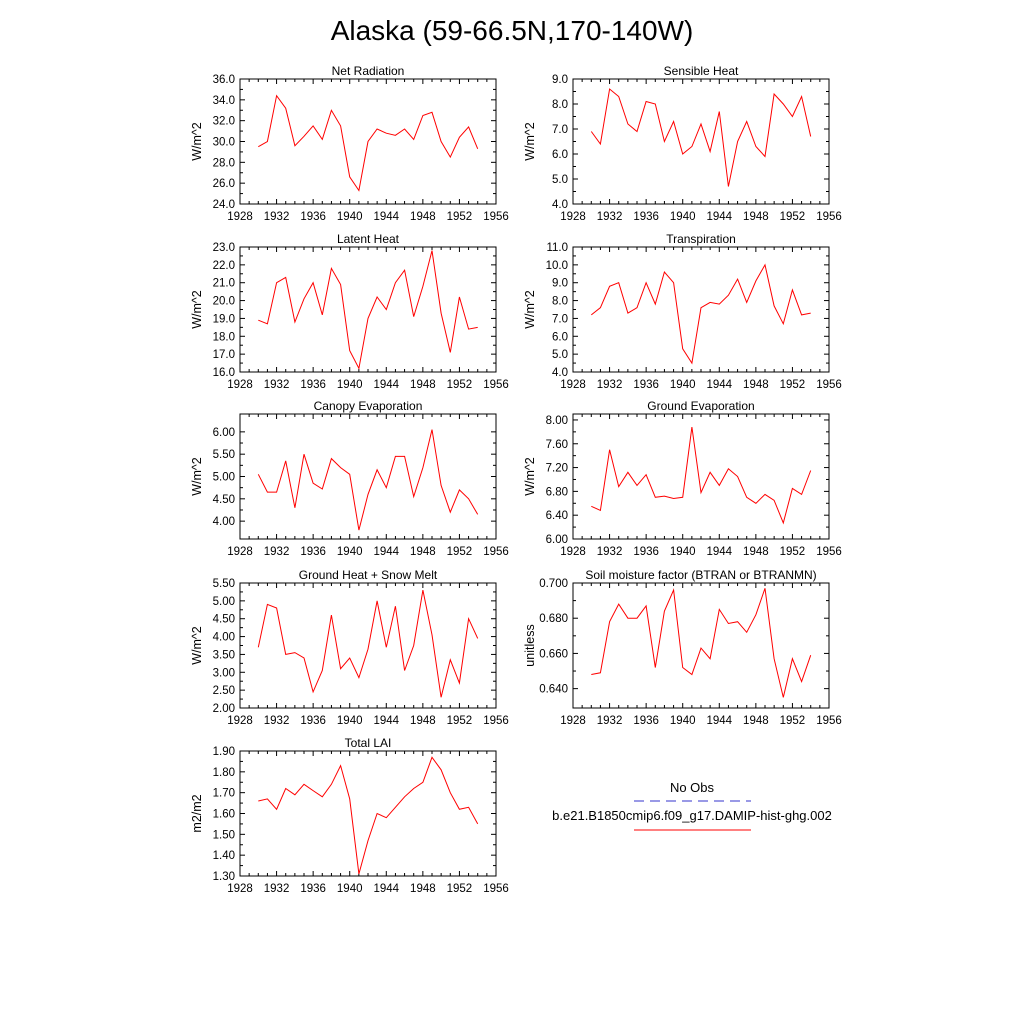  Describe the element at coordinates (350, 385) in the screenshot. I see `panel-3-xtick-label: 1940` at that location.